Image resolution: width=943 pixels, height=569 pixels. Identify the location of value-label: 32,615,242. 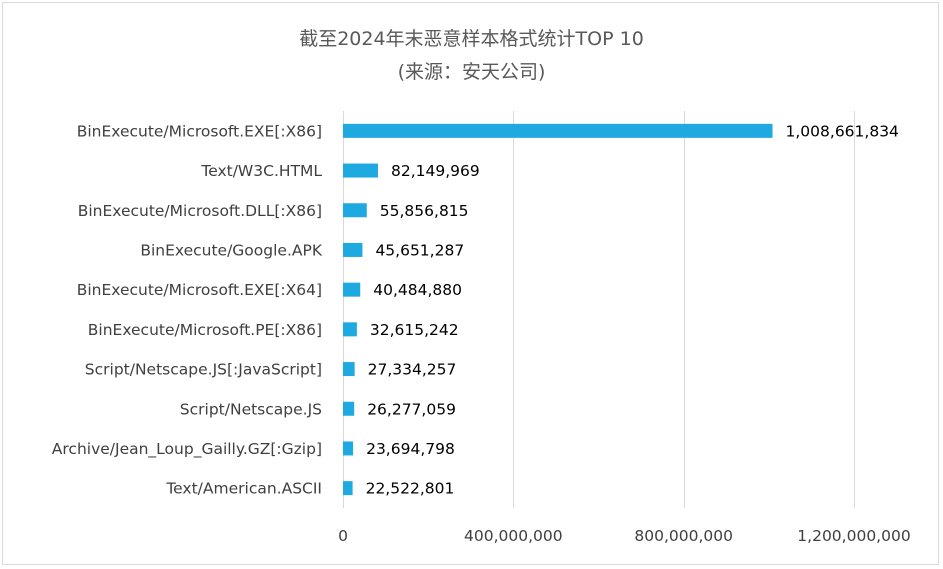
(414, 330).